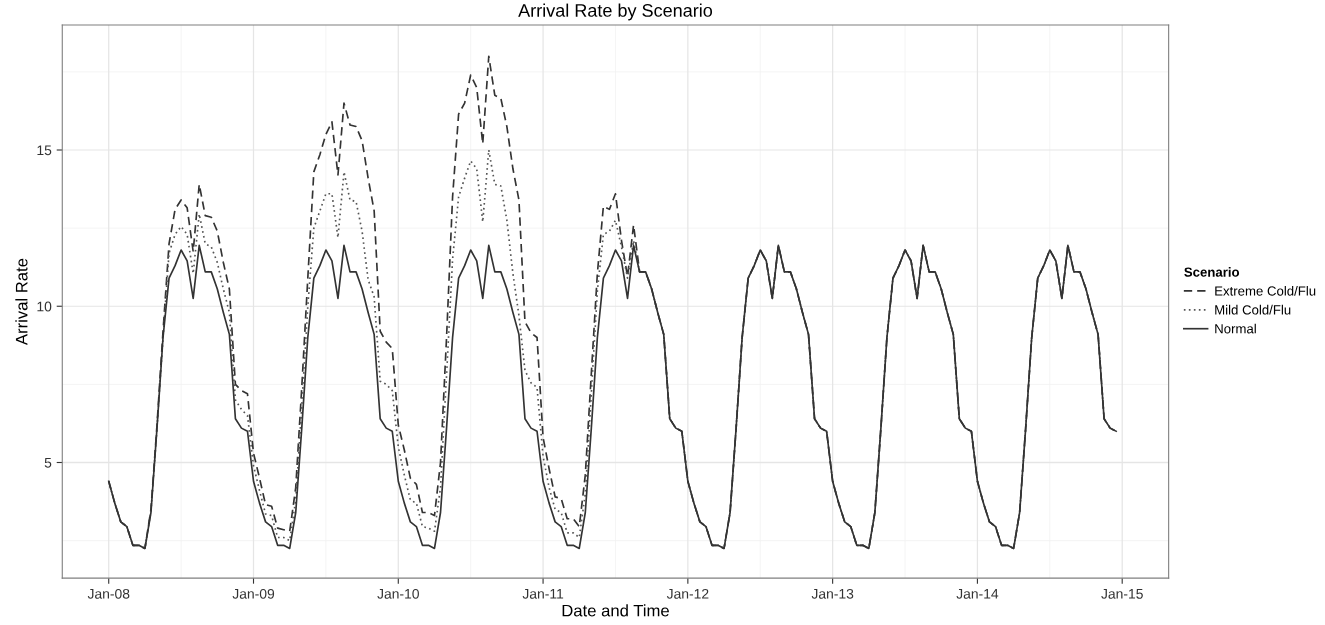 This screenshot has height=625, width=1325. Describe the element at coordinates (615, 12) in the screenshot. I see `chart-title: Arrival Rate by Scenario` at that location.